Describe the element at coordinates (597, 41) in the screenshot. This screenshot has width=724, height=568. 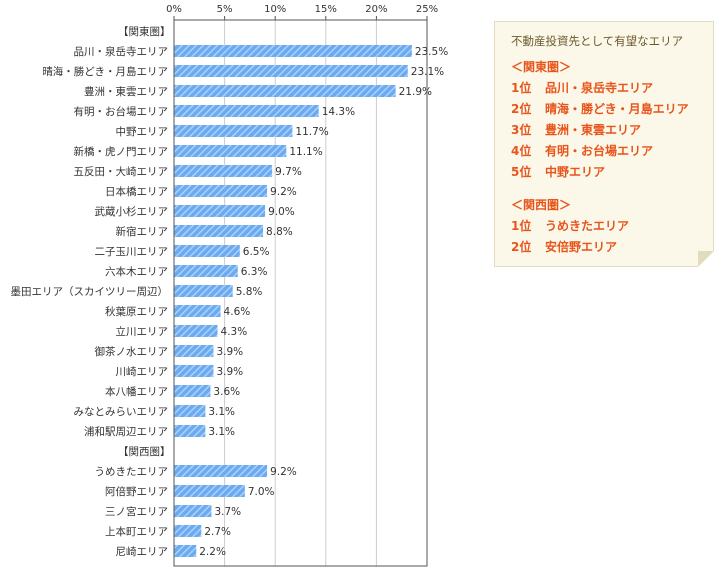
I see `note-title: 不動産投資先として有望なエリア` at that location.